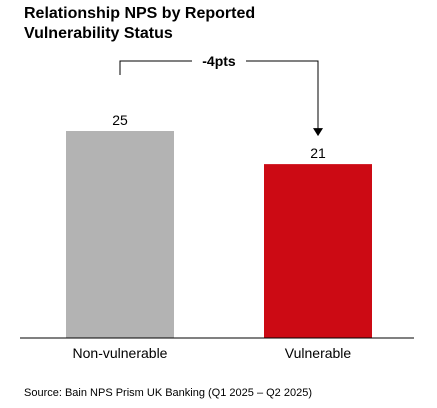 The width and height of the screenshot is (437, 408). Describe the element at coordinates (219, 61) in the screenshot. I see `difference-annotation: -4pts` at that location.